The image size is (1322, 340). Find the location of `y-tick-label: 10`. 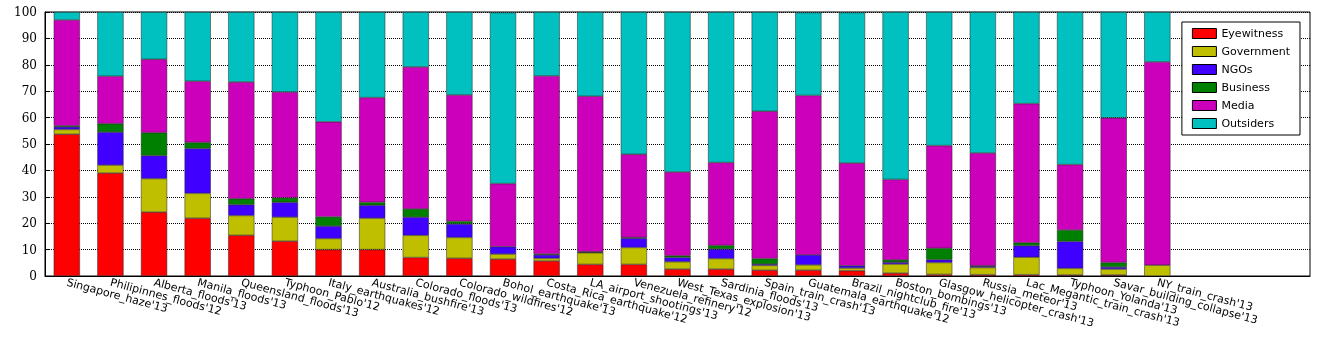

y-tick-label: 10 is located at coordinates (29, 249).